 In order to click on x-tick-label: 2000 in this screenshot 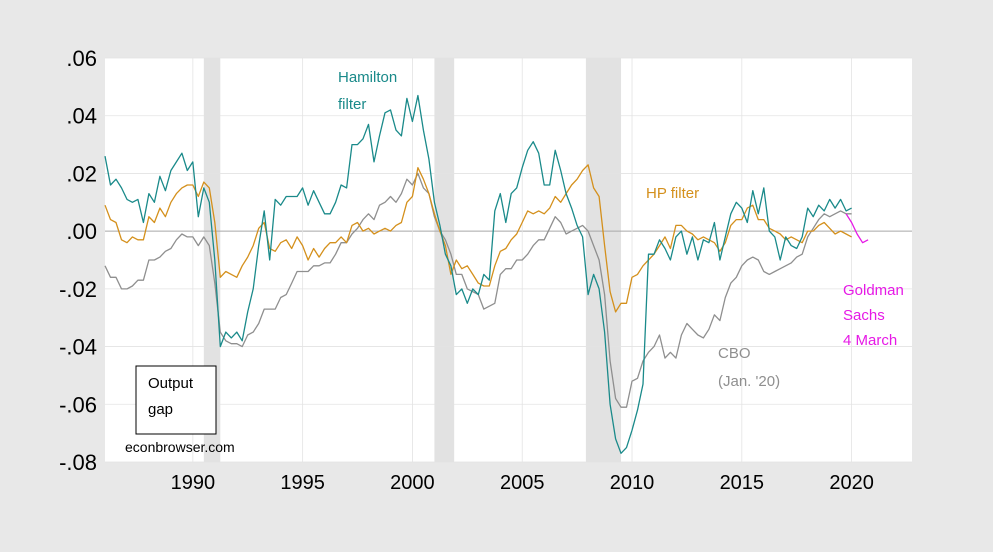, I will do `click(412, 483)`.